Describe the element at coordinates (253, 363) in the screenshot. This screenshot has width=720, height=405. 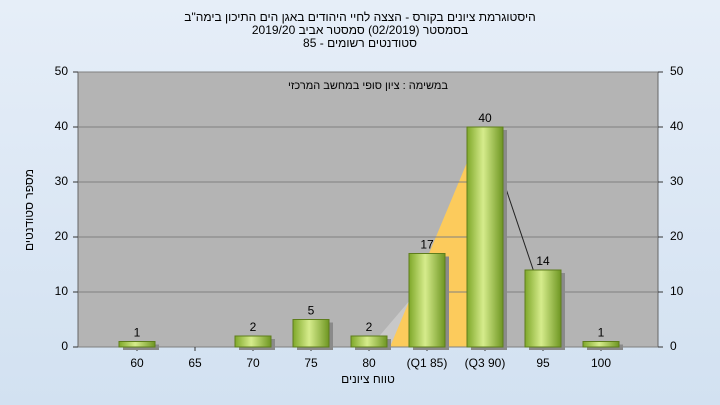
I see `x-tick-label: 70` at that location.